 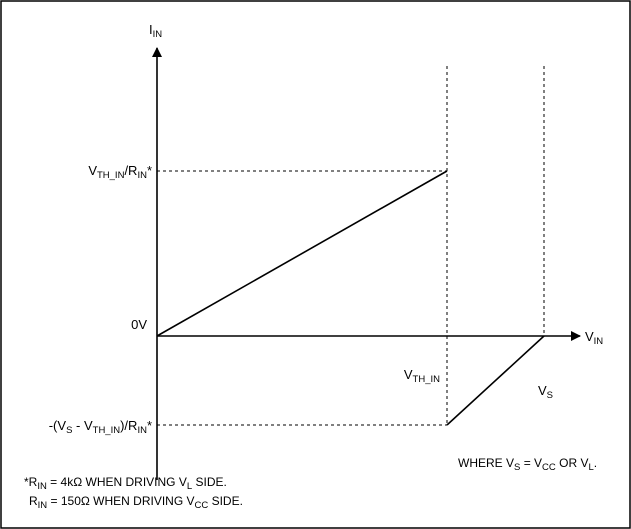 I want to click on y-axis-title: IIN, so click(x=155, y=31).